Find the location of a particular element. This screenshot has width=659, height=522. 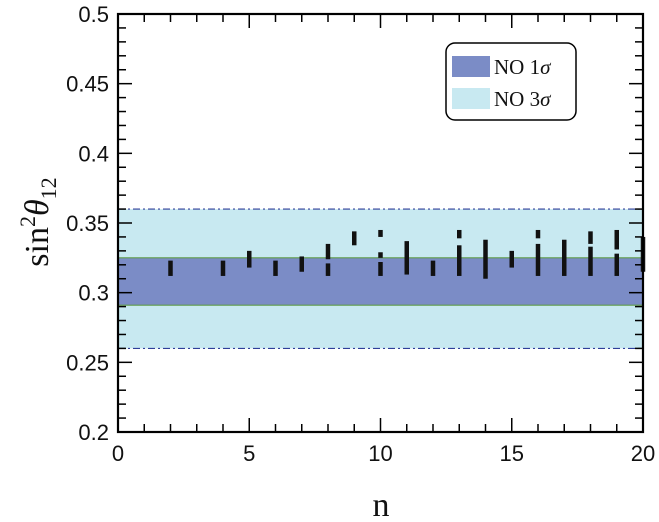

y-tick-label: 0.2 is located at coordinates (93, 432).